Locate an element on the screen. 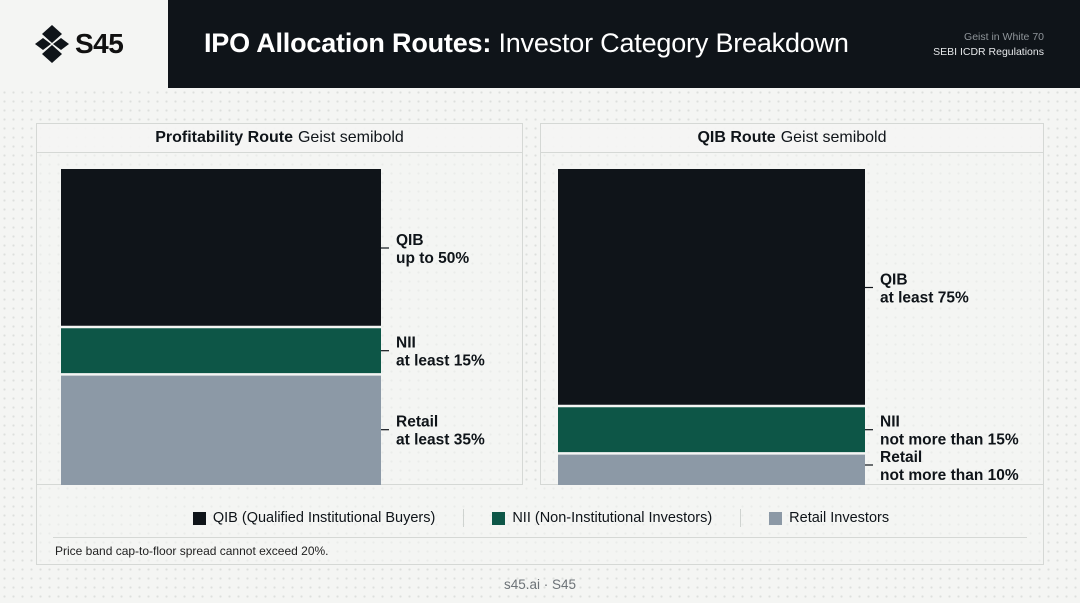 Image resolution: width=1080 pixels, height=603 pixels. meta-line-1: Geist in White 70 is located at coordinates (1004, 37).